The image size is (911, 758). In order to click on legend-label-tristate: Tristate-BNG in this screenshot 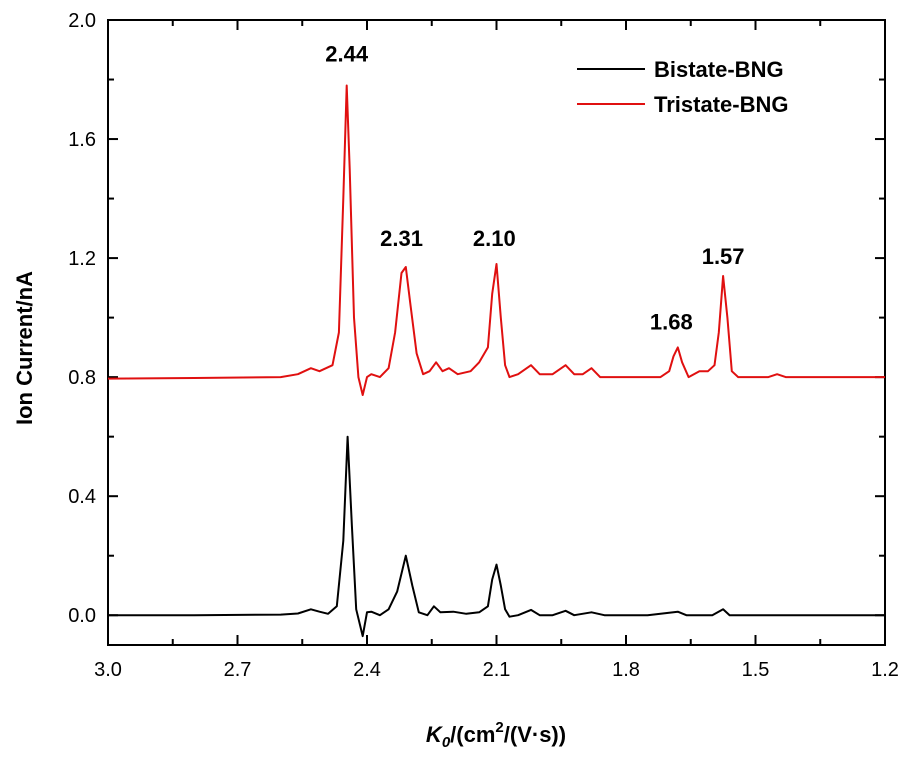, I will do `click(721, 104)`.